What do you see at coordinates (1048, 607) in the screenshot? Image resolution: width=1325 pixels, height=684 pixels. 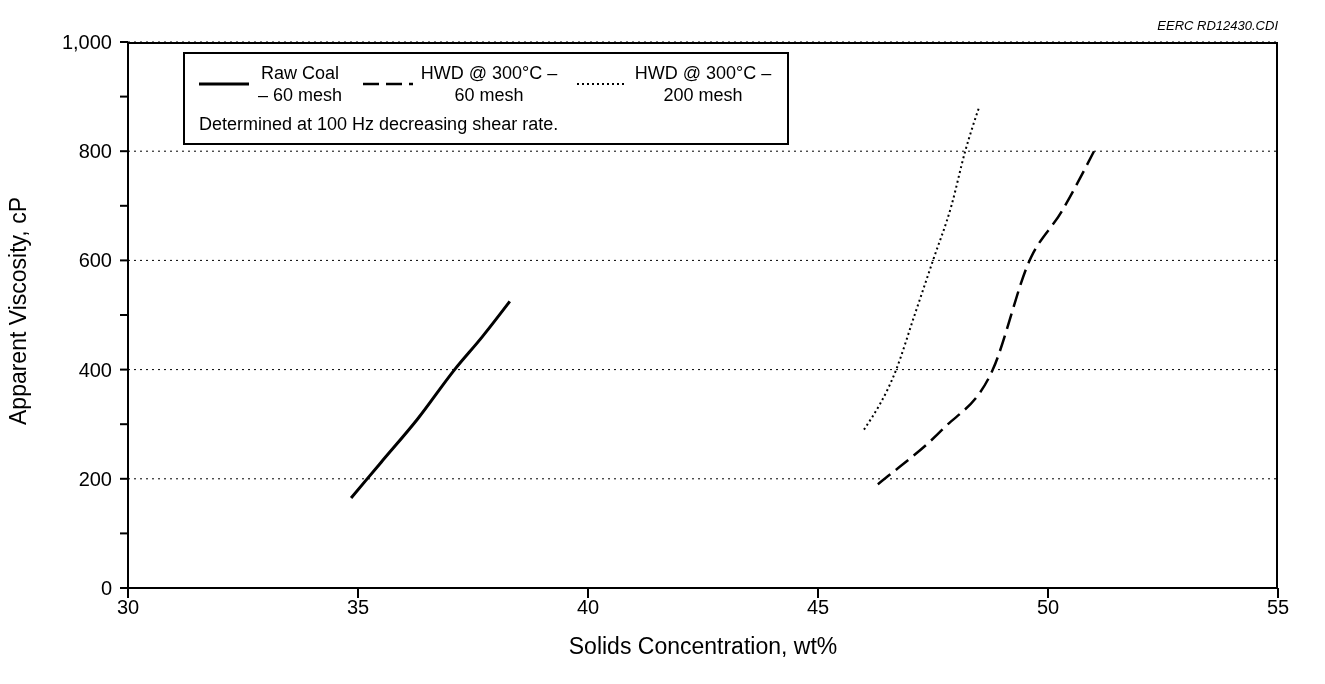 I see `x-tick-label: 50` at bounding box center [1048, 607].